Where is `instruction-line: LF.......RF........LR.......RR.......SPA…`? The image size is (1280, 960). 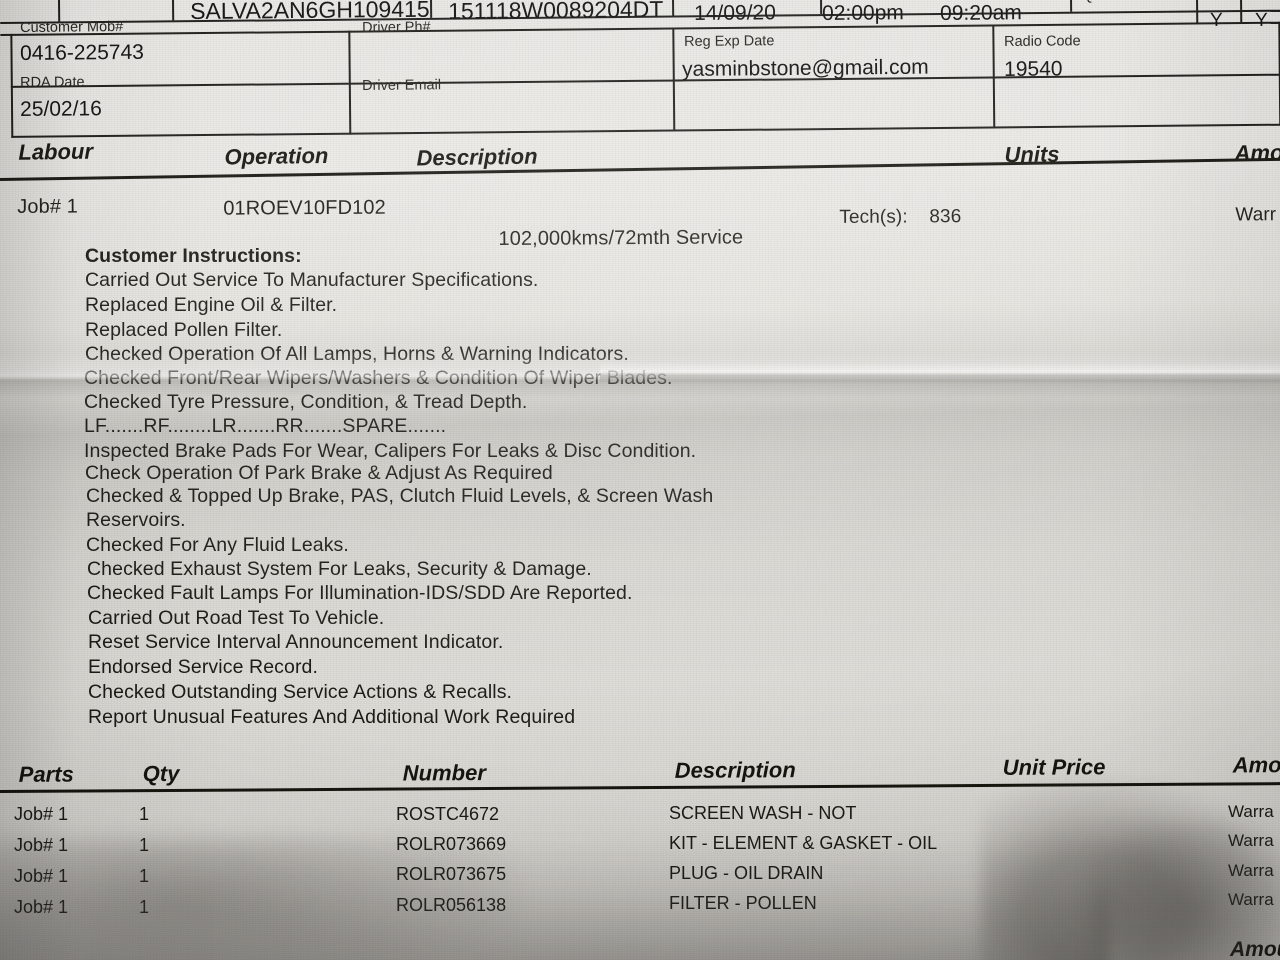
instruction-line: LF.......RF........LR.......RR.......SPA… is located at coordinates (265, 426).